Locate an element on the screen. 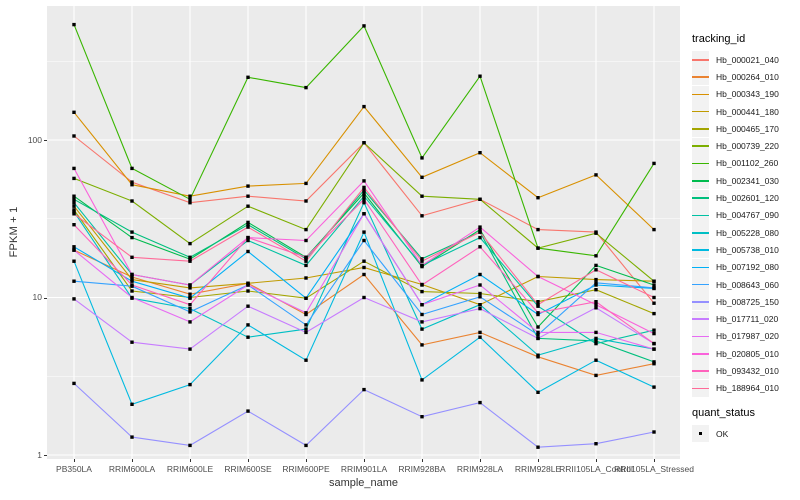  legend-item: Hb_188964_010 is located at coordinates (745, 388).